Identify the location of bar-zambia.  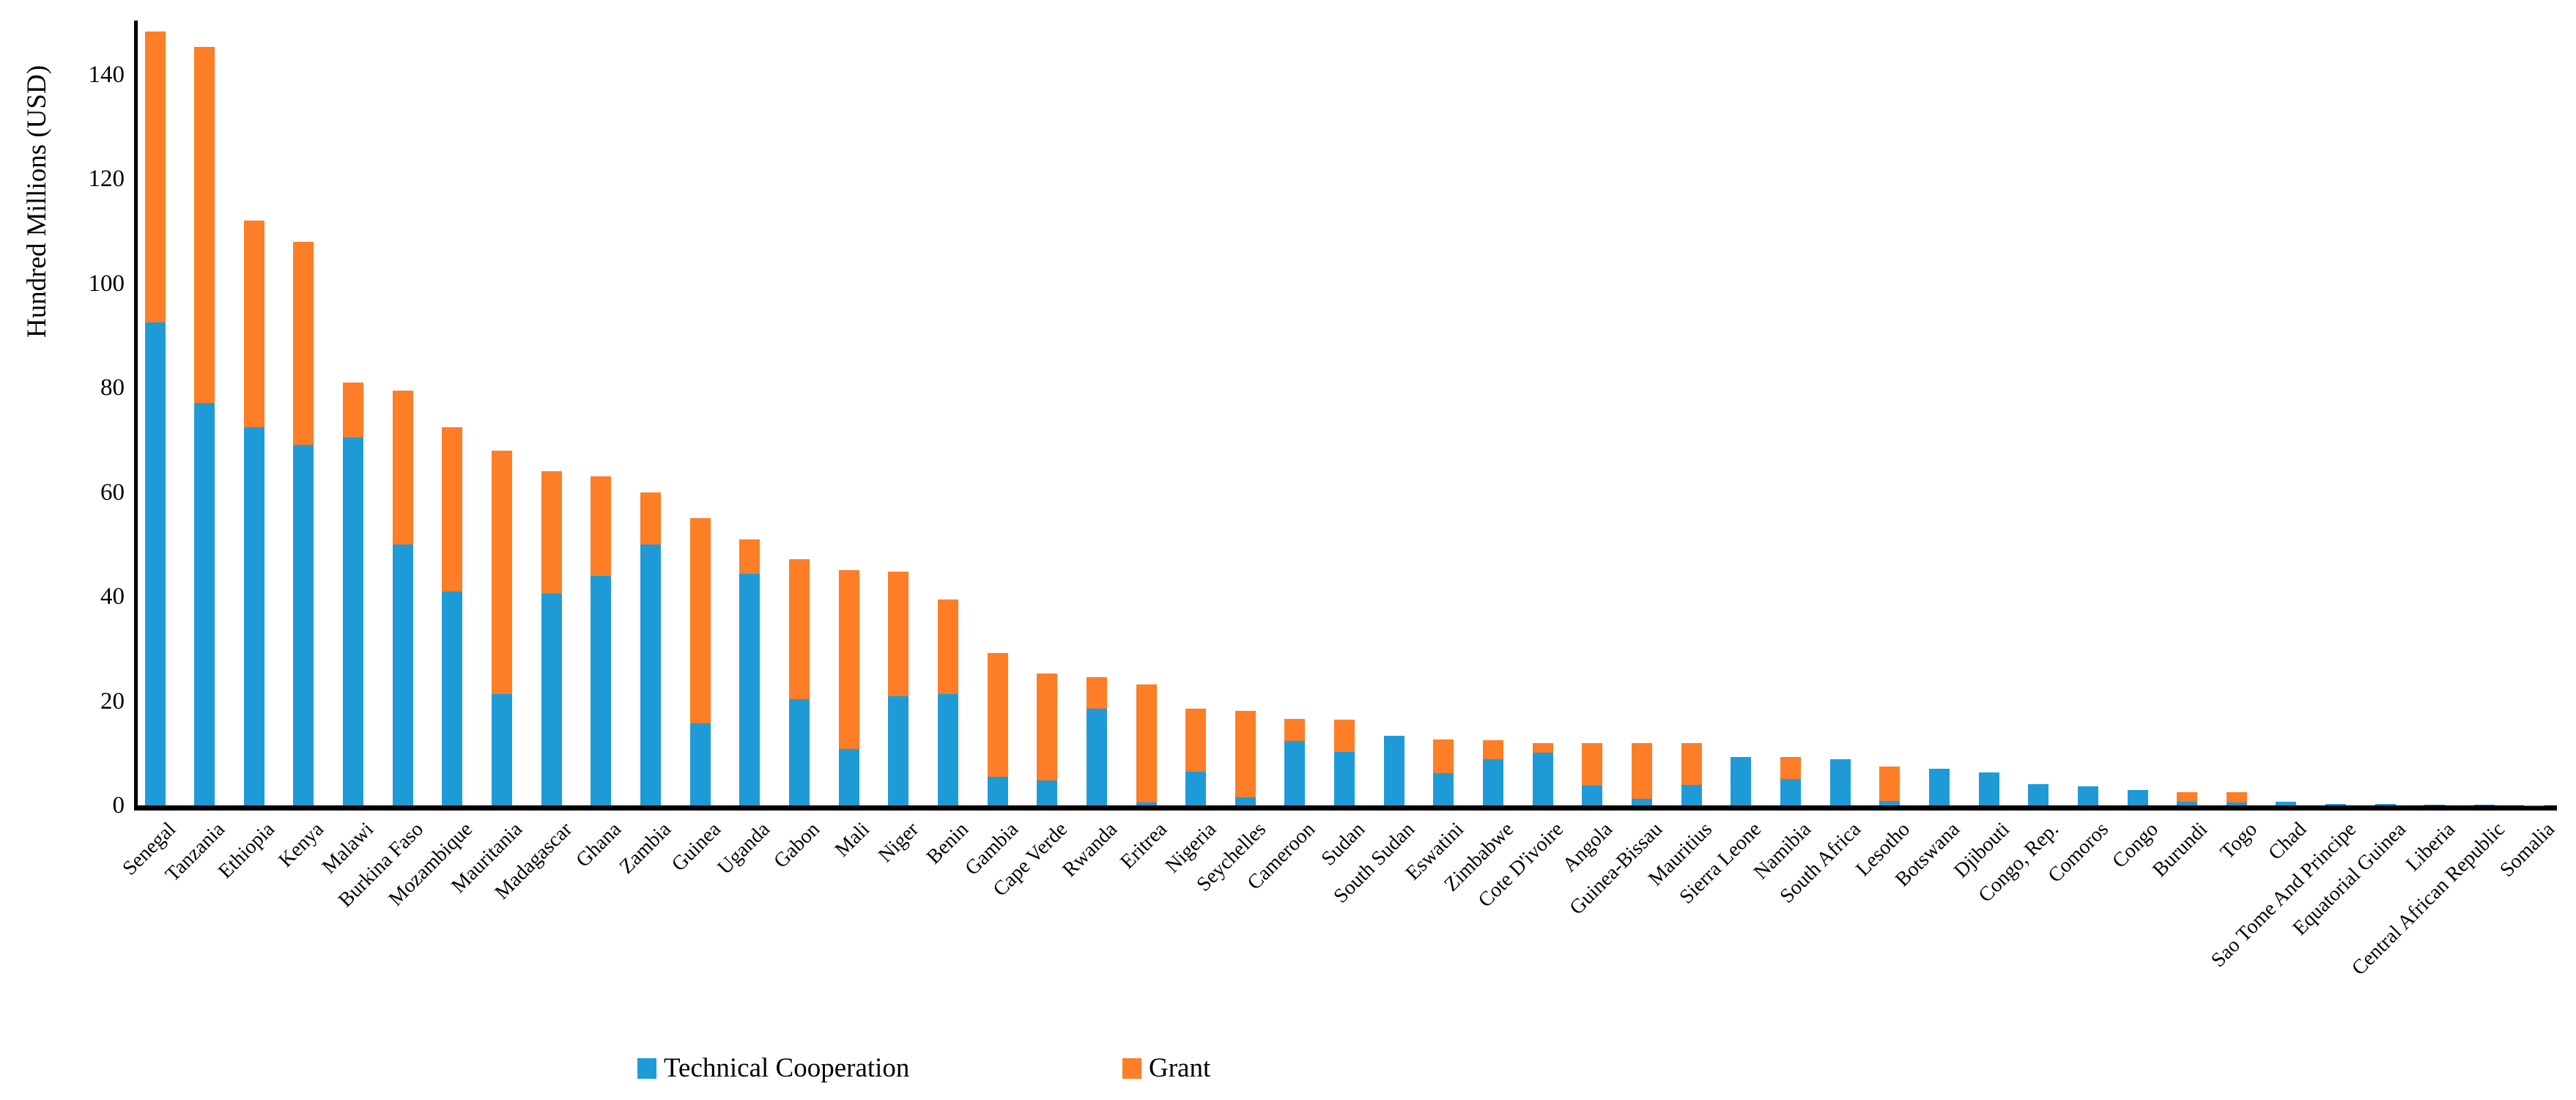
(650, 648).